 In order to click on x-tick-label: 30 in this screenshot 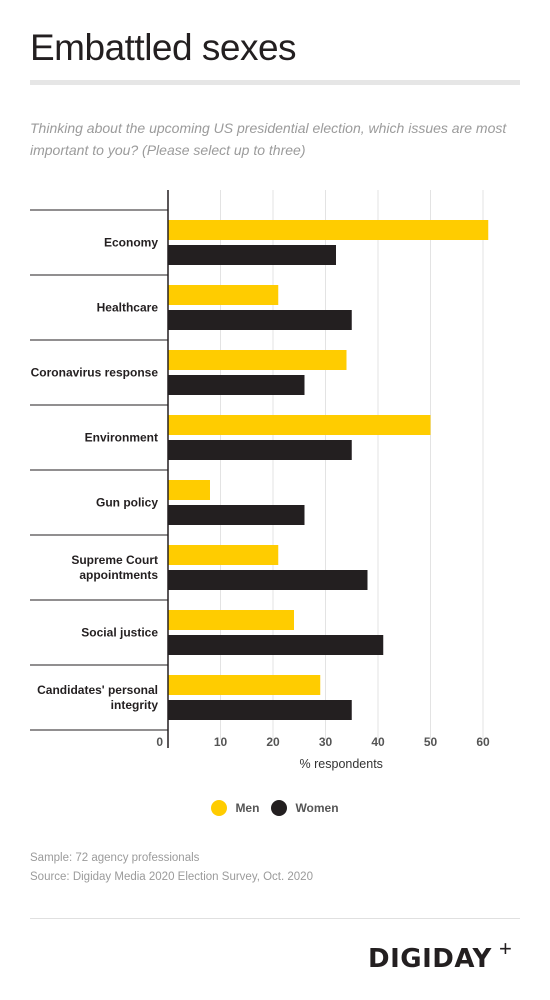, I will do `click(326, 742)`.